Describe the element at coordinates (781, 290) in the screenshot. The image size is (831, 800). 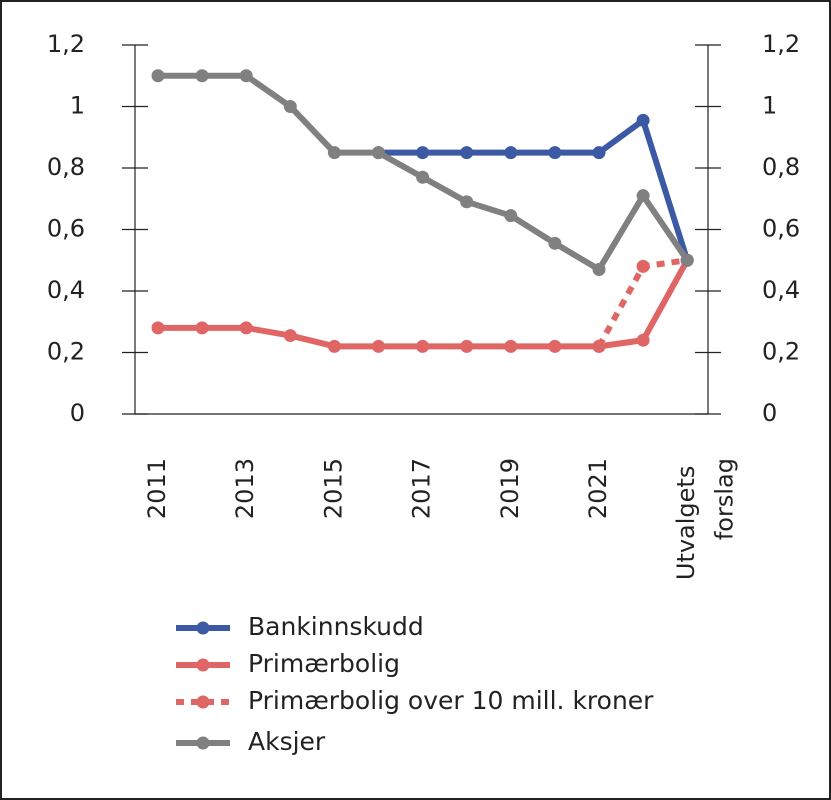
I see `y2-tick-label: 0,4` at that location.